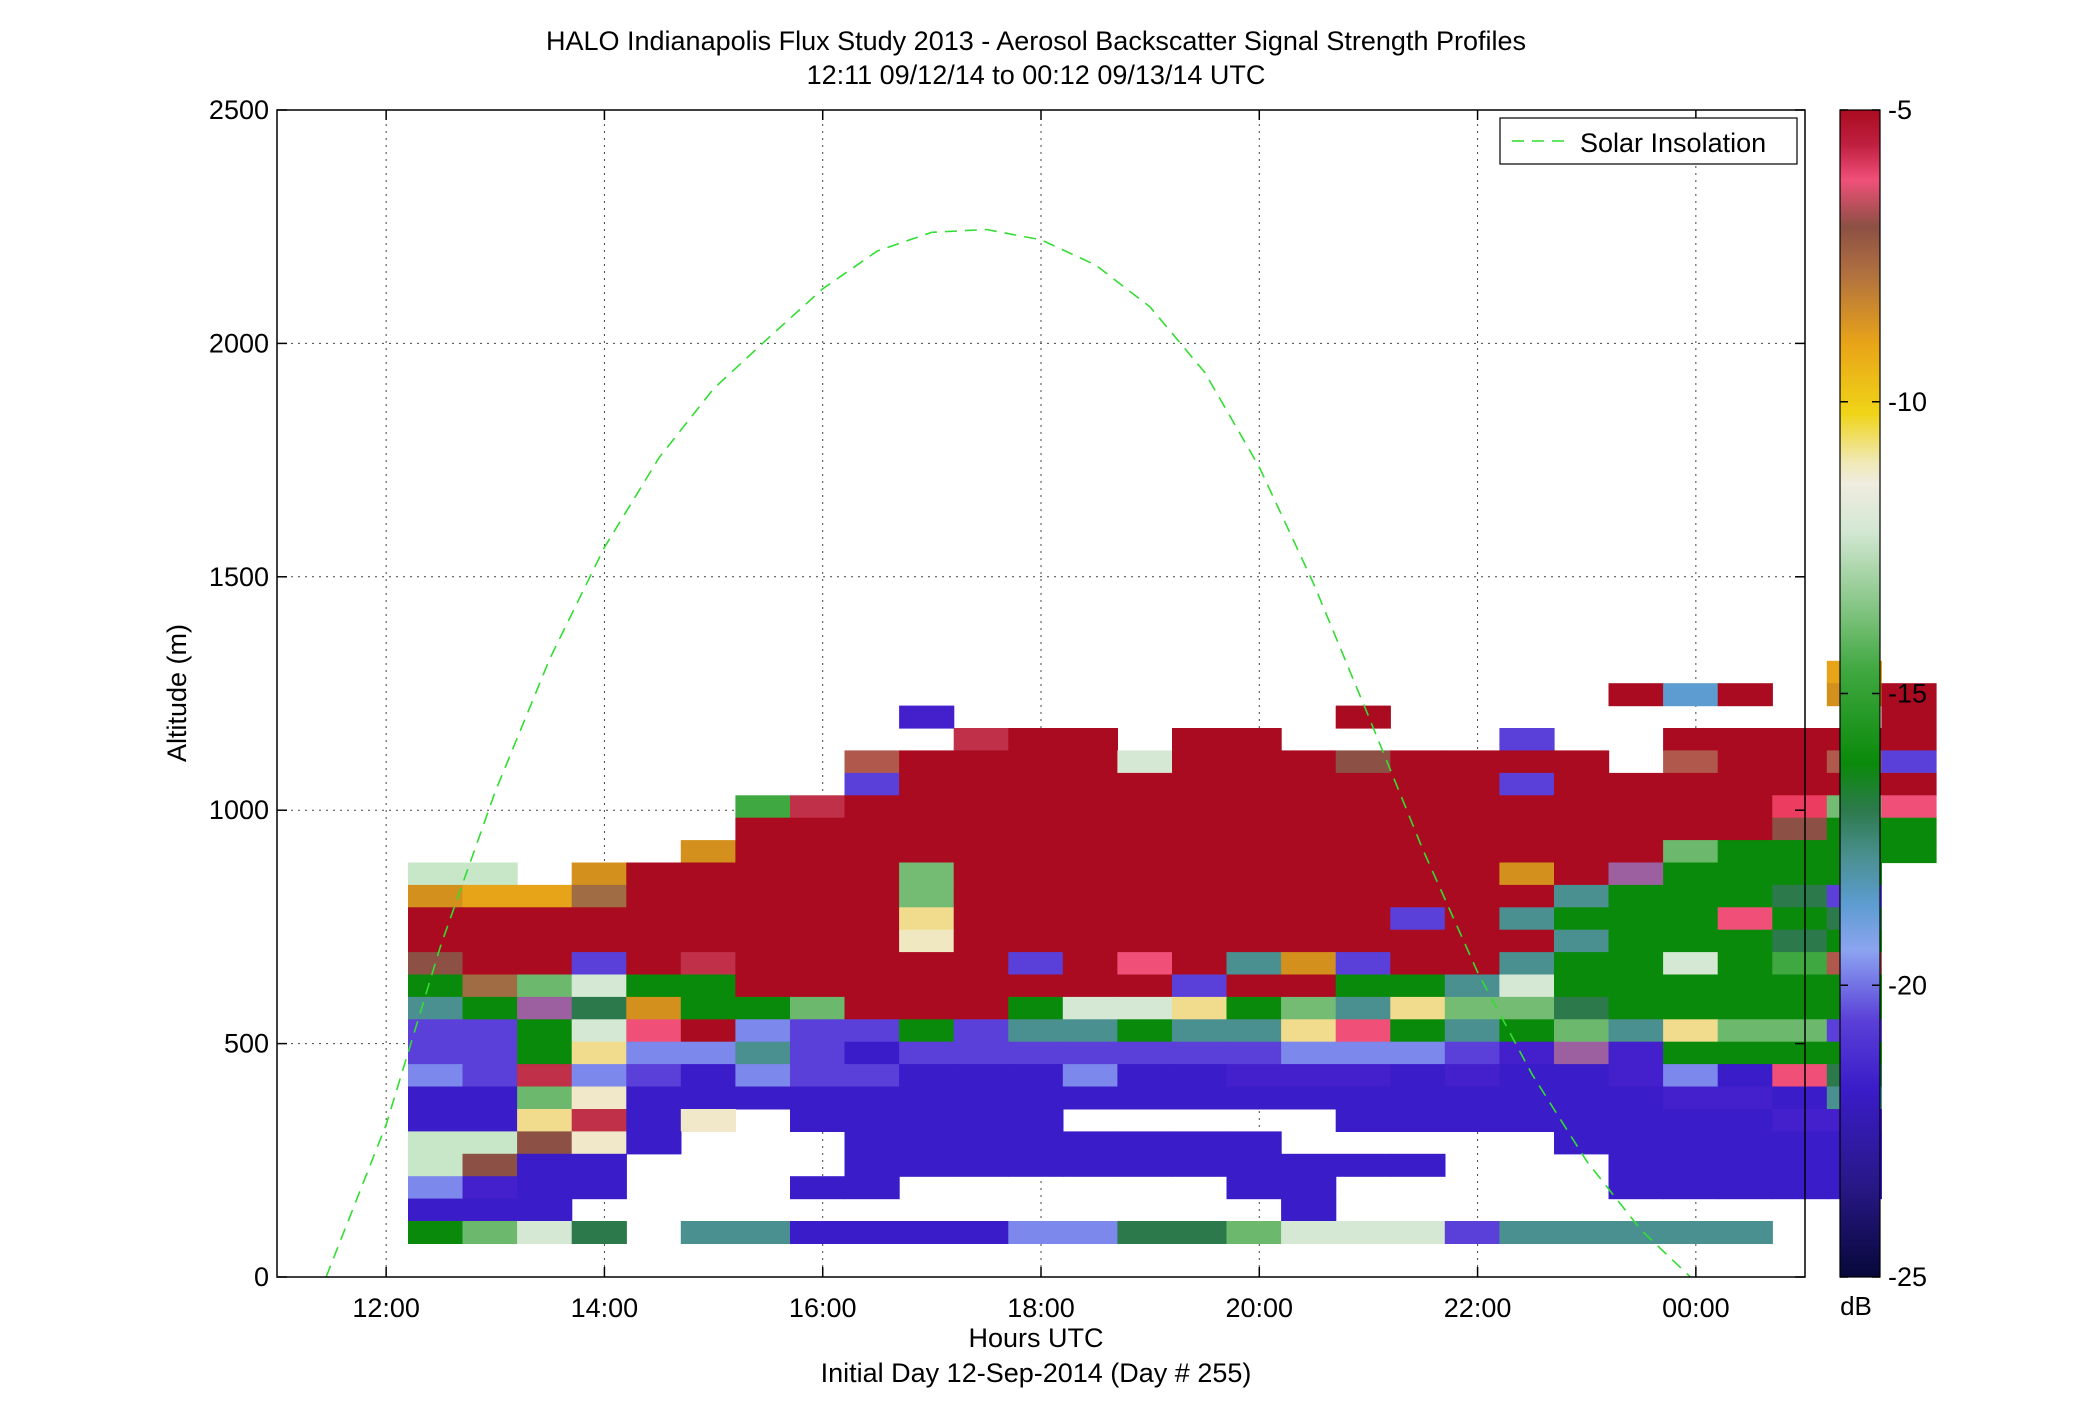 Image resolution: width=2098 pixels, height=1425 pixels. Describe the element at coordinates (1035, 1338) in the screenshot. I see `x-axis-label: Hours UTC` at that location.